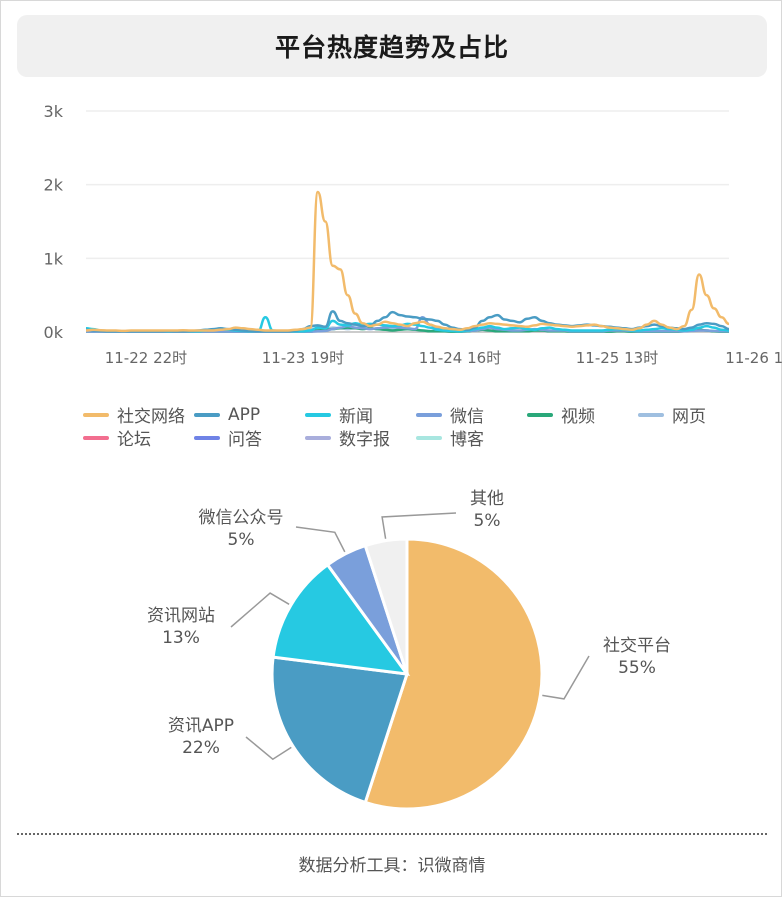 This screenshot has width=782, height=897. What do you see at coordinates (54, 332) in the screenshot?
I see `y-tick-label: 0k` at bounding box center [54, 332].